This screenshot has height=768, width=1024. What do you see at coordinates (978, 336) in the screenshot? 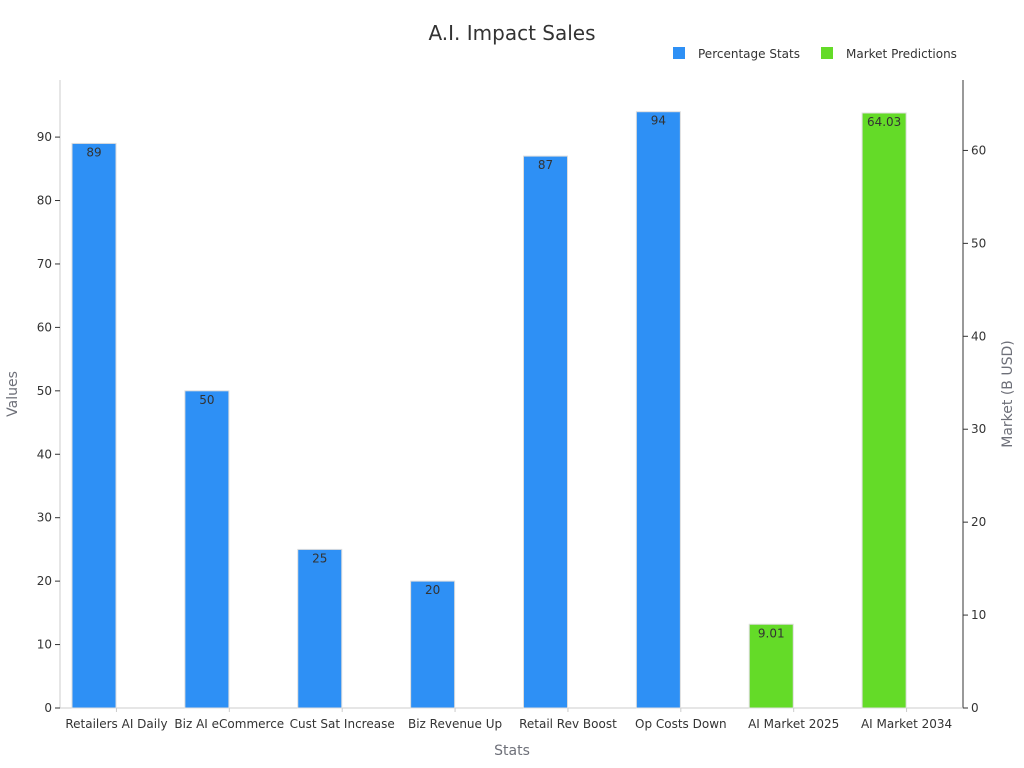
I see `right-tick-label: 40` at bounding box center [978, 336].